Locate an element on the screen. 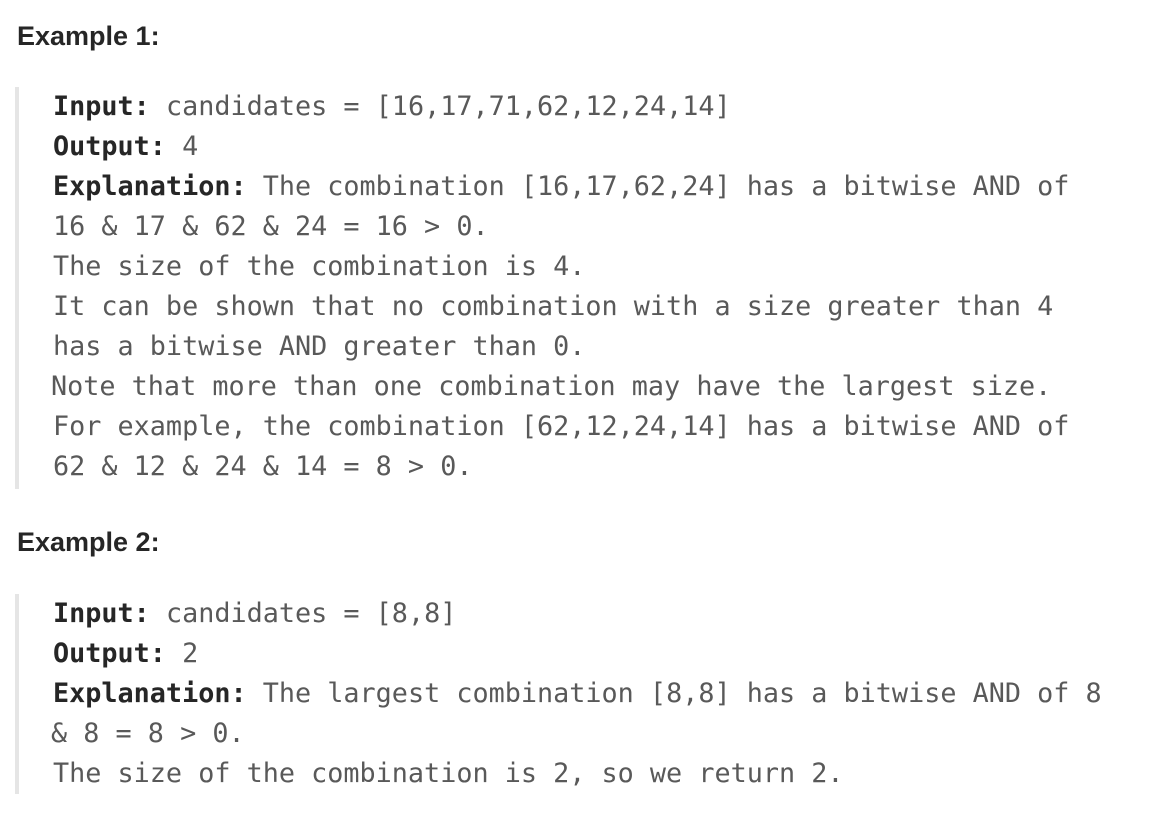  output-line: Output: 4 is located at coordinates (609, 147).